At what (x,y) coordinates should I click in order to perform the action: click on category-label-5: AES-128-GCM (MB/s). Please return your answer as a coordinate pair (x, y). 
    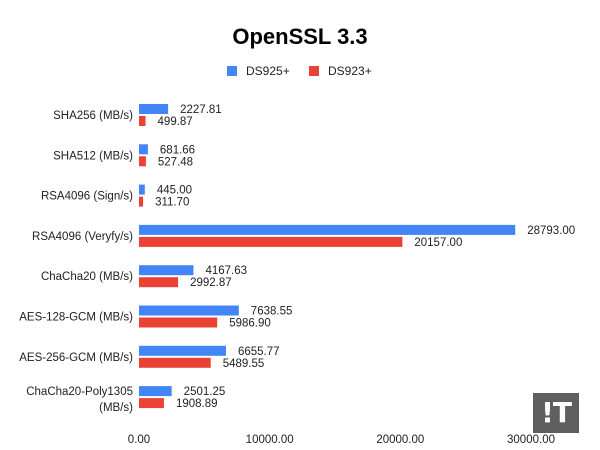
    Looking at the image, I should click on (76, 318).